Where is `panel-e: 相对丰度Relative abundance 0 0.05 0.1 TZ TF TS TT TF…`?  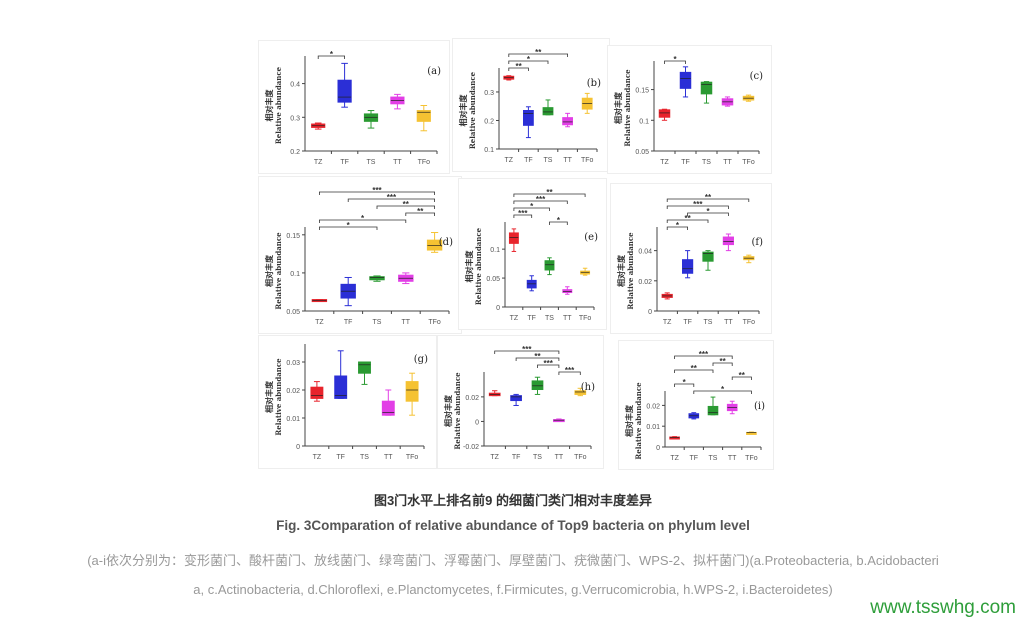
panel-e: 相对丰度Relative abundance 0 0.05 0.1 TZ TF TS TT TF… is located at coordinates (532, 254).